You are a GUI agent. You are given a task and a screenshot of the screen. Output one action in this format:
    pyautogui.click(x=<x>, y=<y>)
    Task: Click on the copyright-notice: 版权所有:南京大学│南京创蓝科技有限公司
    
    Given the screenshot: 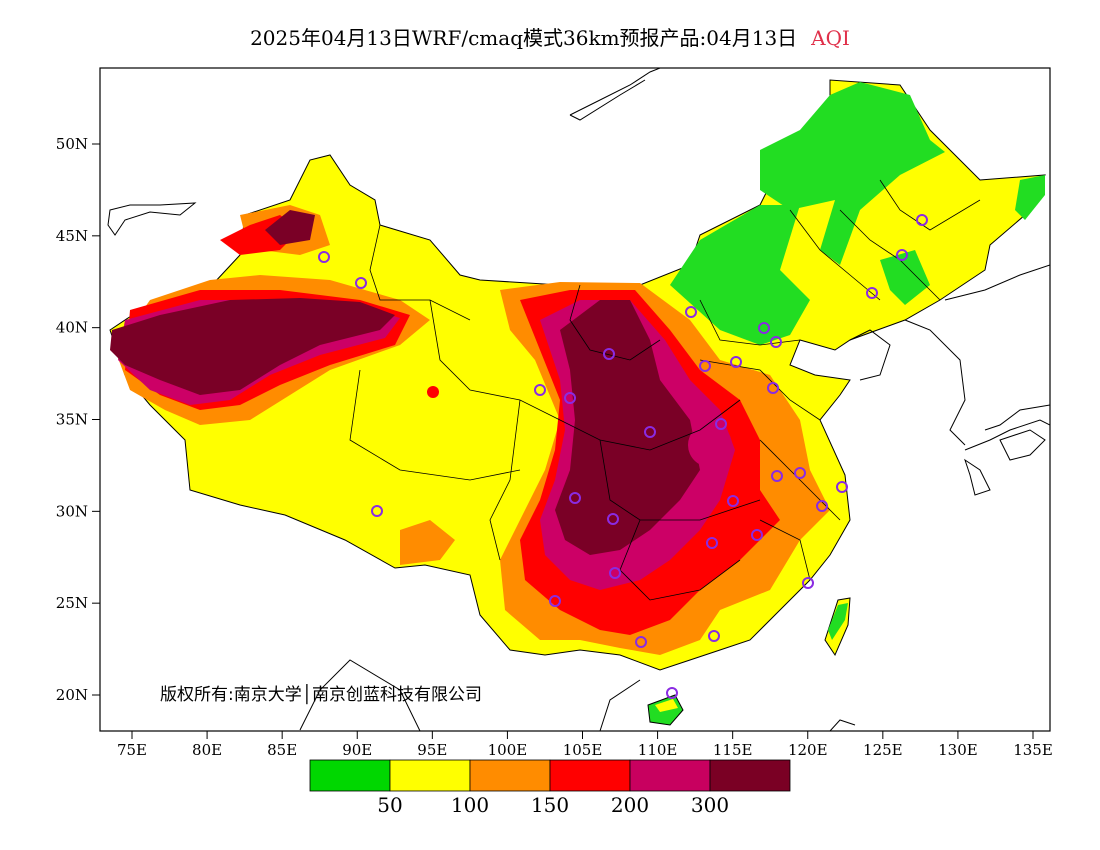 What is the action you would take?
    pyautogui.click(x=321, y=695)
    